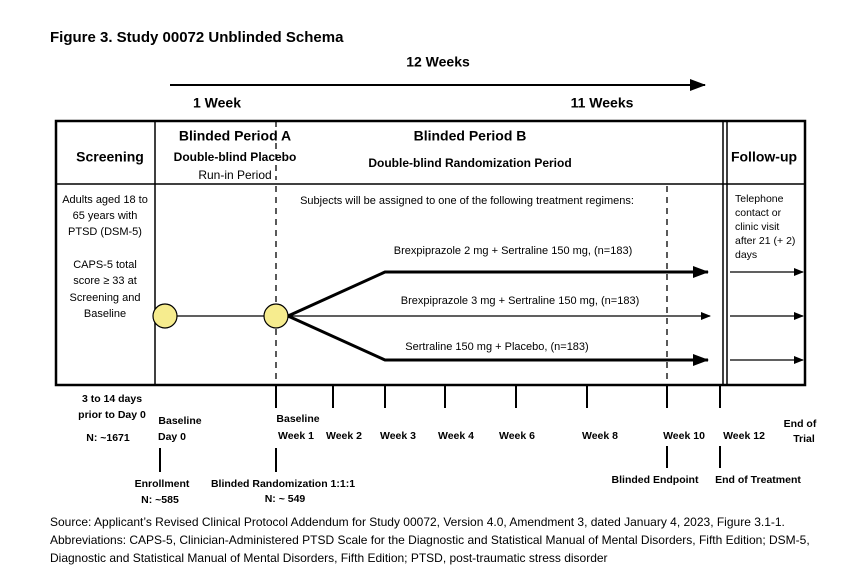 This screenshot has height=587, width=847. What do you see at coordinates (112, 399) in the screenshot?
I see `timepoint: 3 to 14 days` at bounding box center [112, 399].